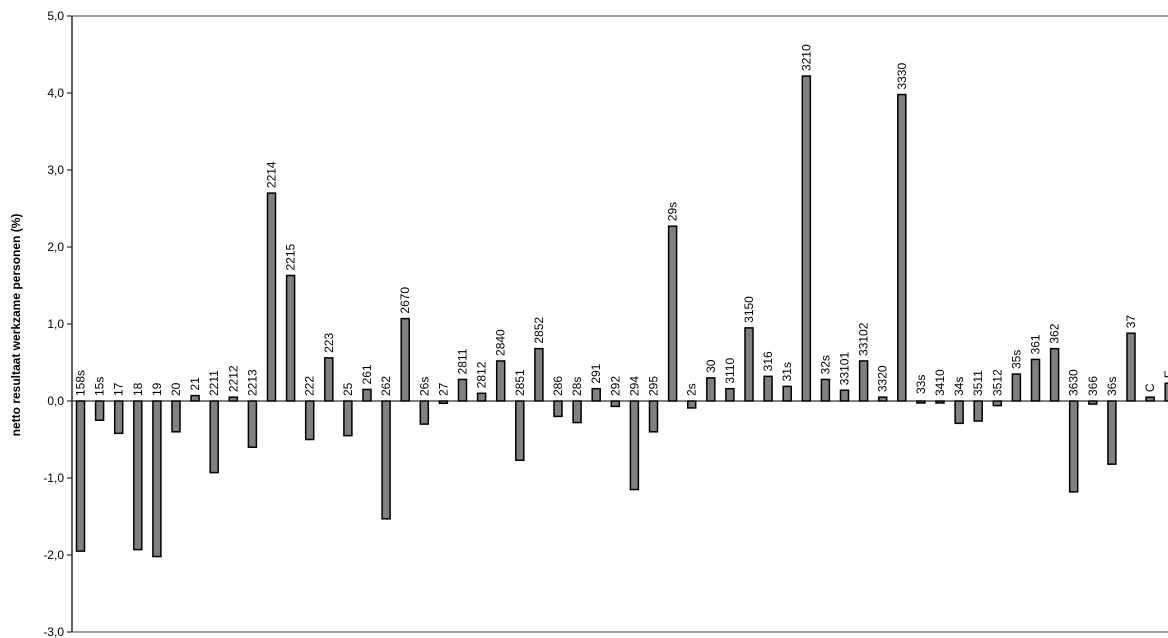  What do you see at coordinates (634, 386) in the screenshot?
I see `bar-category-label: 294` at bounding box center [634, 386].